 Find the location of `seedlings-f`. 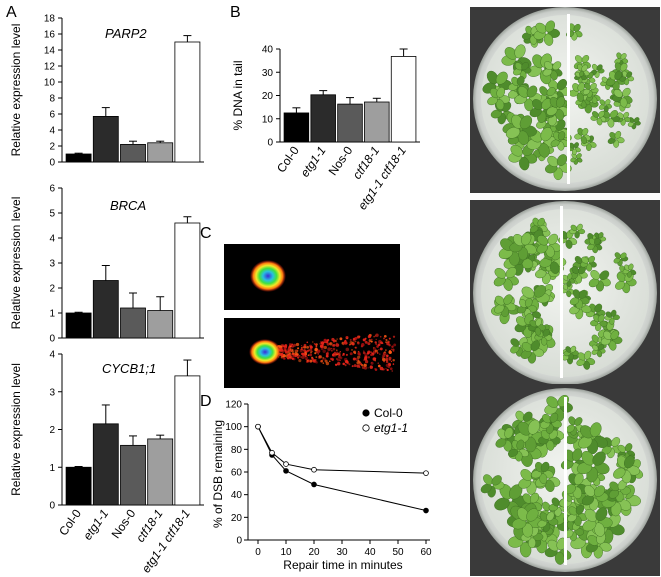

seedlings-f is located at coordinates (564, 293).